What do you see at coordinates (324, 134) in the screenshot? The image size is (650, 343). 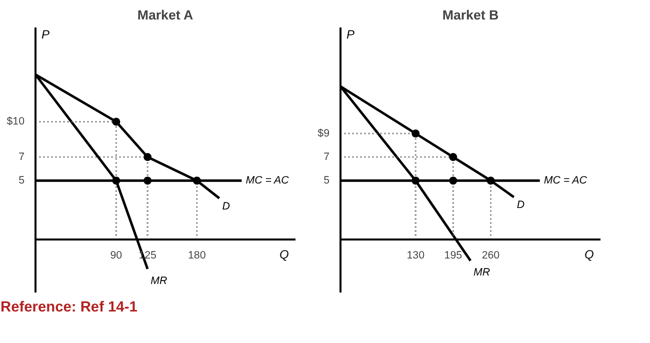 I see `y-tick-label: $9` at bounding box center [324, 134].